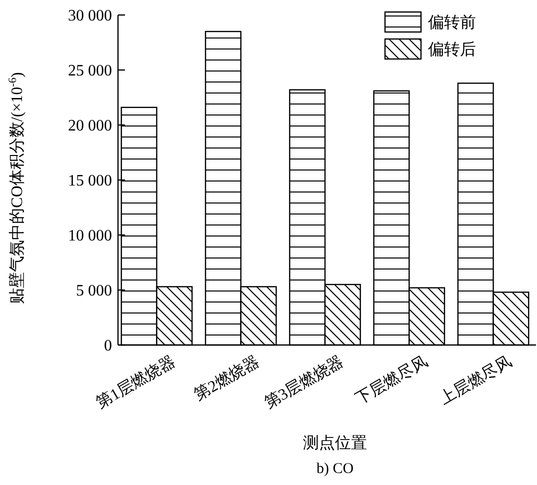 Image resolution: width=537 pixels, height=485 pixels. Describe the element at coordinates (90, 236) in the screenshot. I see `y-tick-label: 10 000` at that location.